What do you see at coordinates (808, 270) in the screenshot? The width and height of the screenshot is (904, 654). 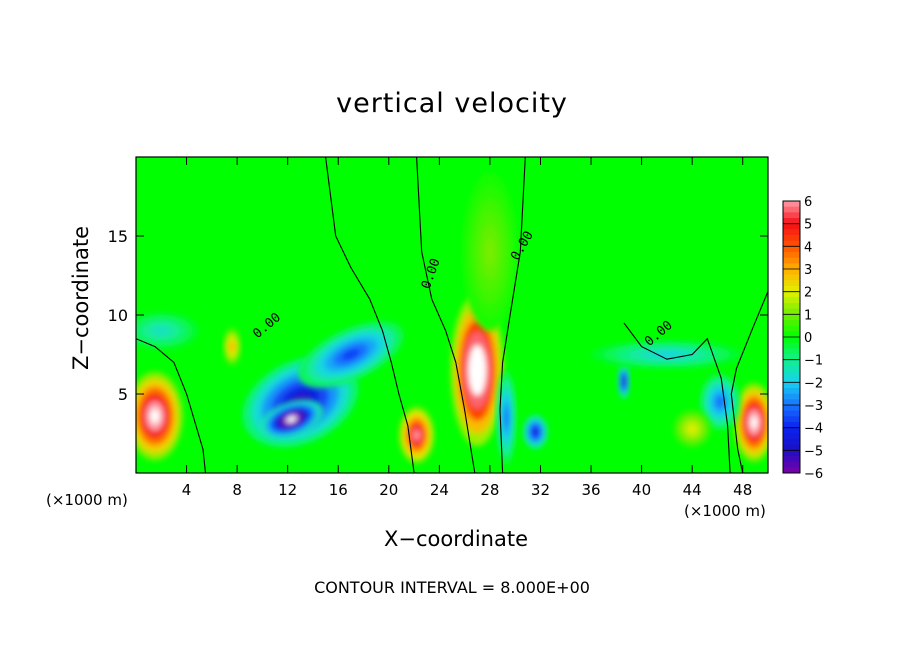 I see `colorbar-tick-label: 3` at bounding box center [808, 270].